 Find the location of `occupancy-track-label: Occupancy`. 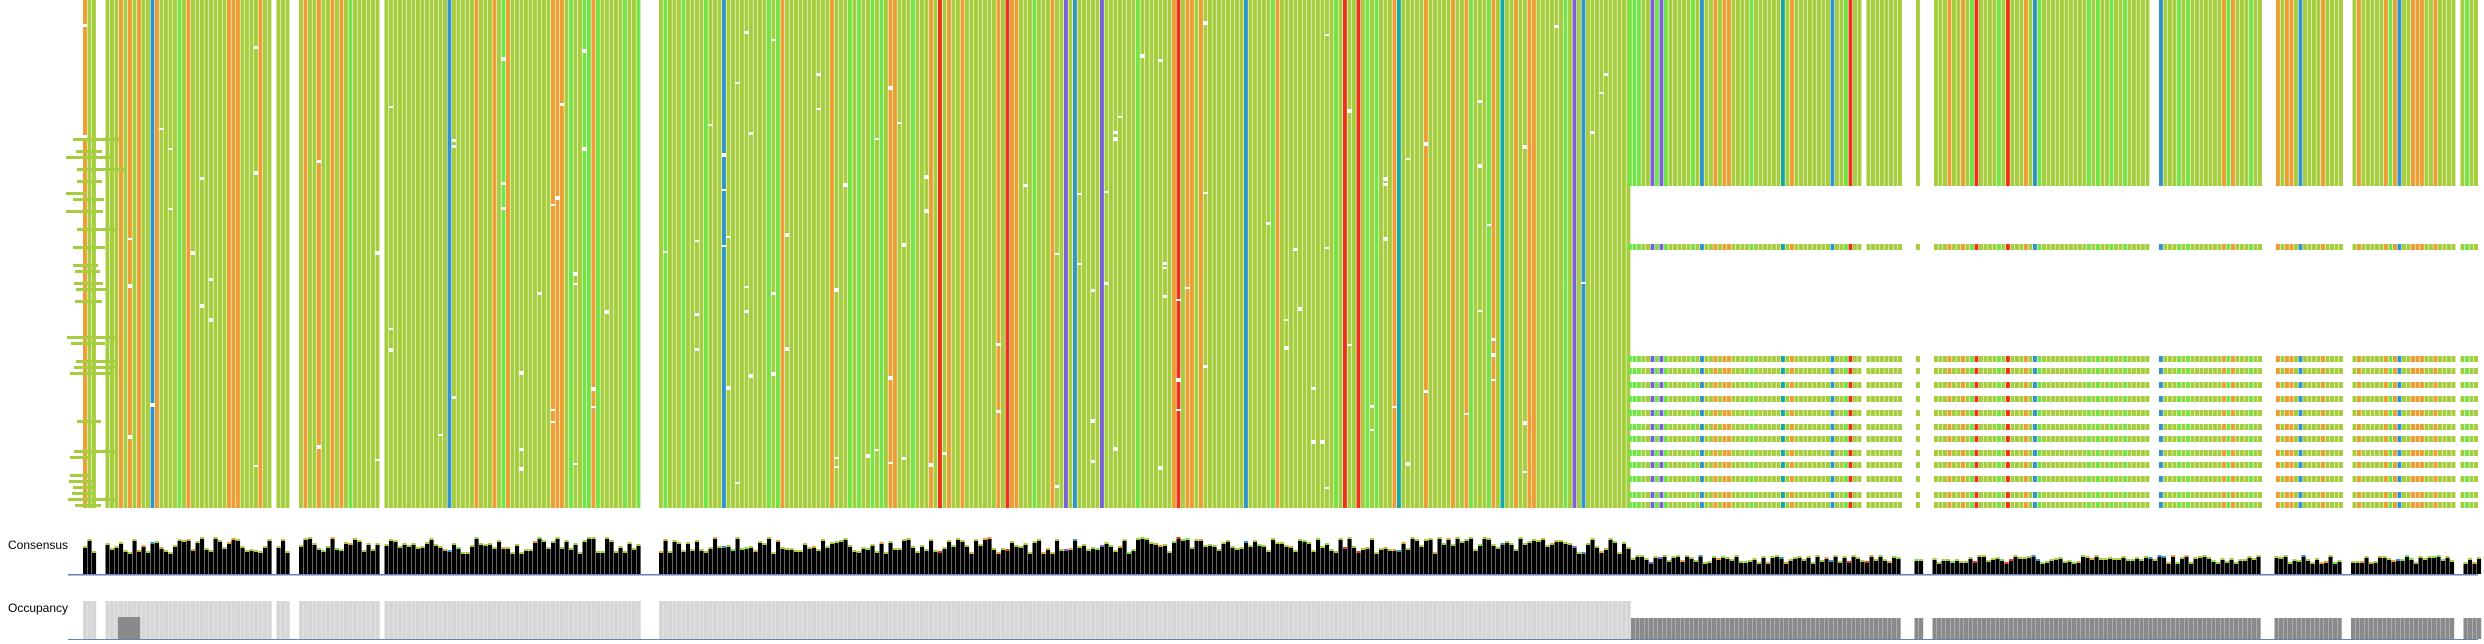

occupancy-track-label: Occupancy is located at coordinates (38, 608).